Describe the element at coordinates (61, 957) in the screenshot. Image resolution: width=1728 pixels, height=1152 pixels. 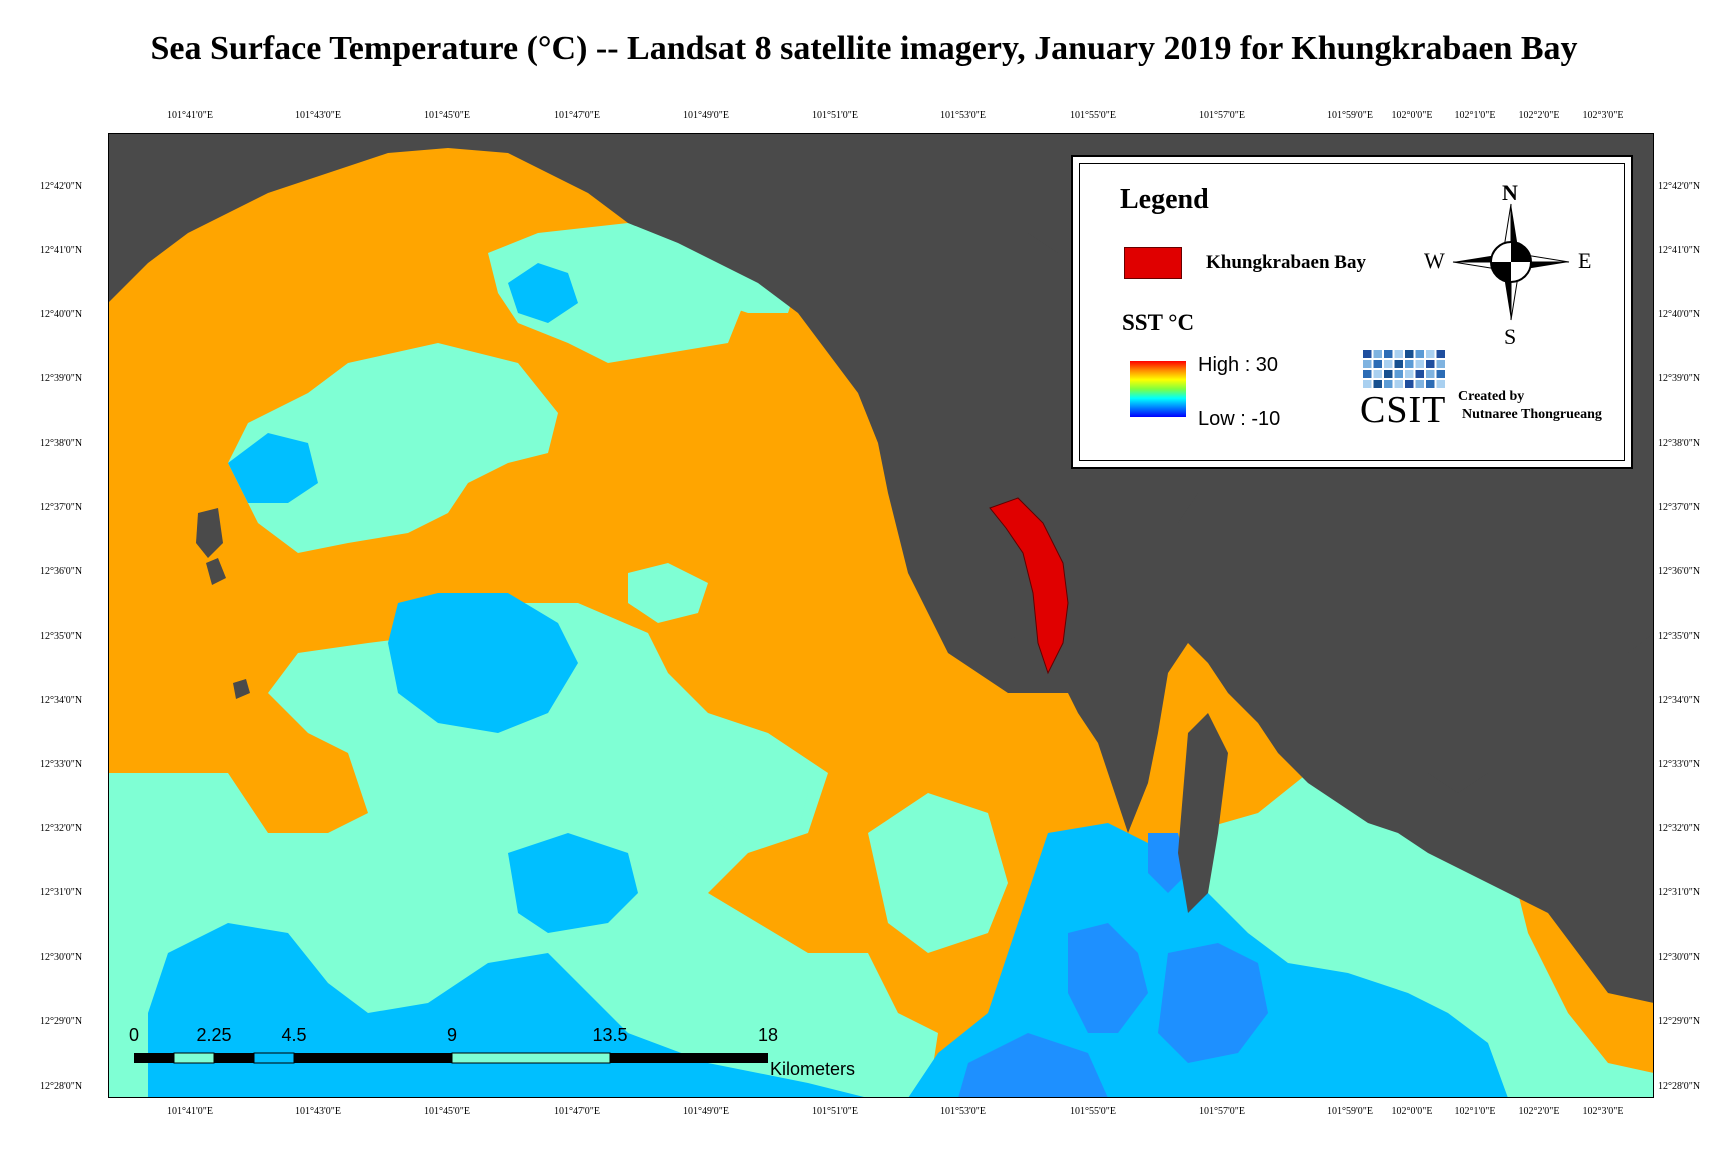
I see `lat-label-left: 12°30'0"N` at that location.